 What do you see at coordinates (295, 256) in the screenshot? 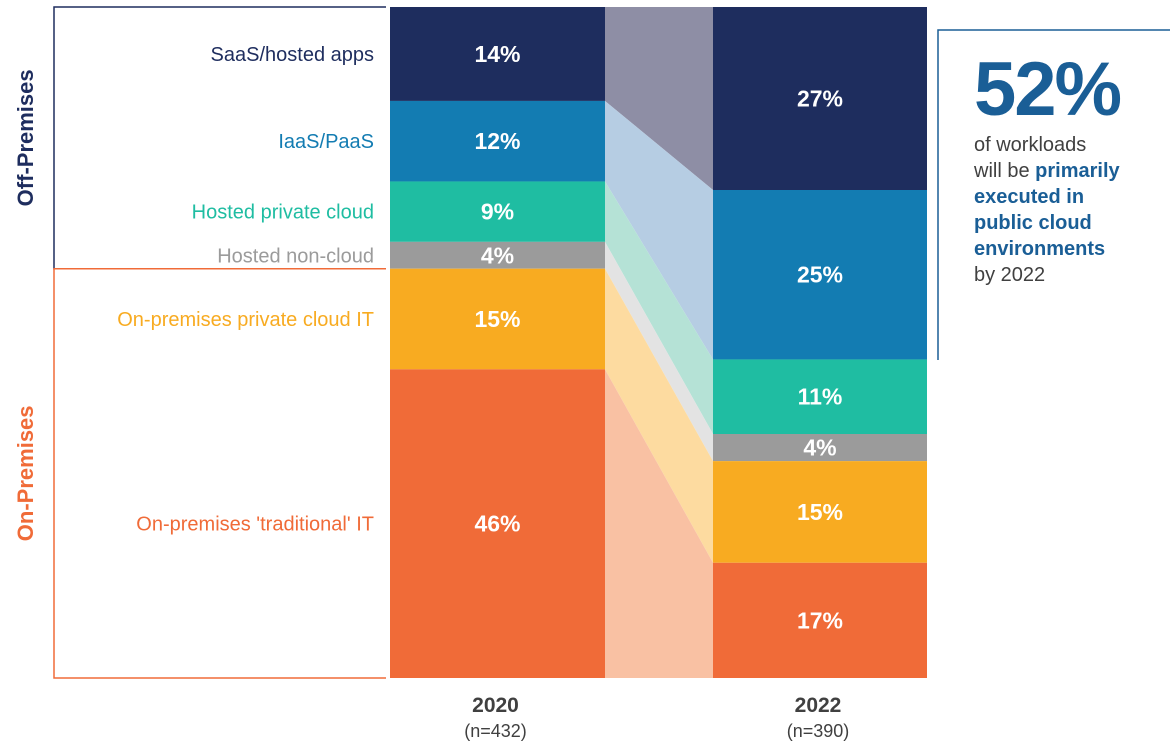
I see `series-label-4: Hosted non-cloud` at bounding box center [295, 256].